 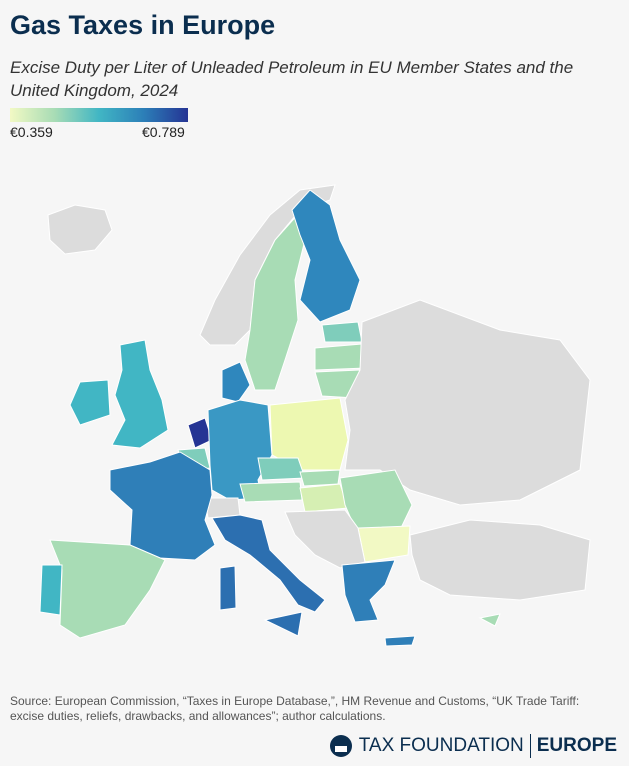 What do you see at coordinates (99, 115) in the screenshot?
I see `legend-gradient` at bounding box center [99, 115].